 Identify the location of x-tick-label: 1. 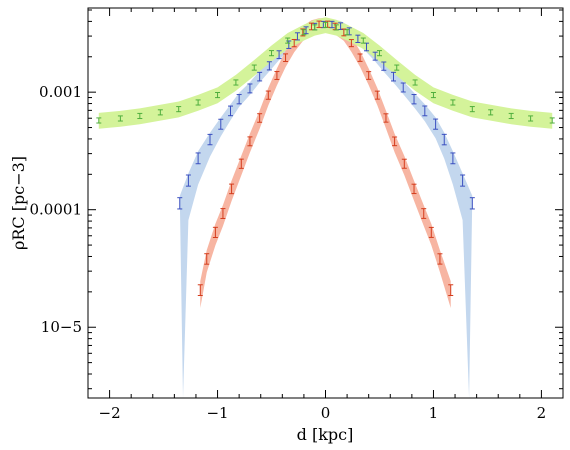
(434, 413).